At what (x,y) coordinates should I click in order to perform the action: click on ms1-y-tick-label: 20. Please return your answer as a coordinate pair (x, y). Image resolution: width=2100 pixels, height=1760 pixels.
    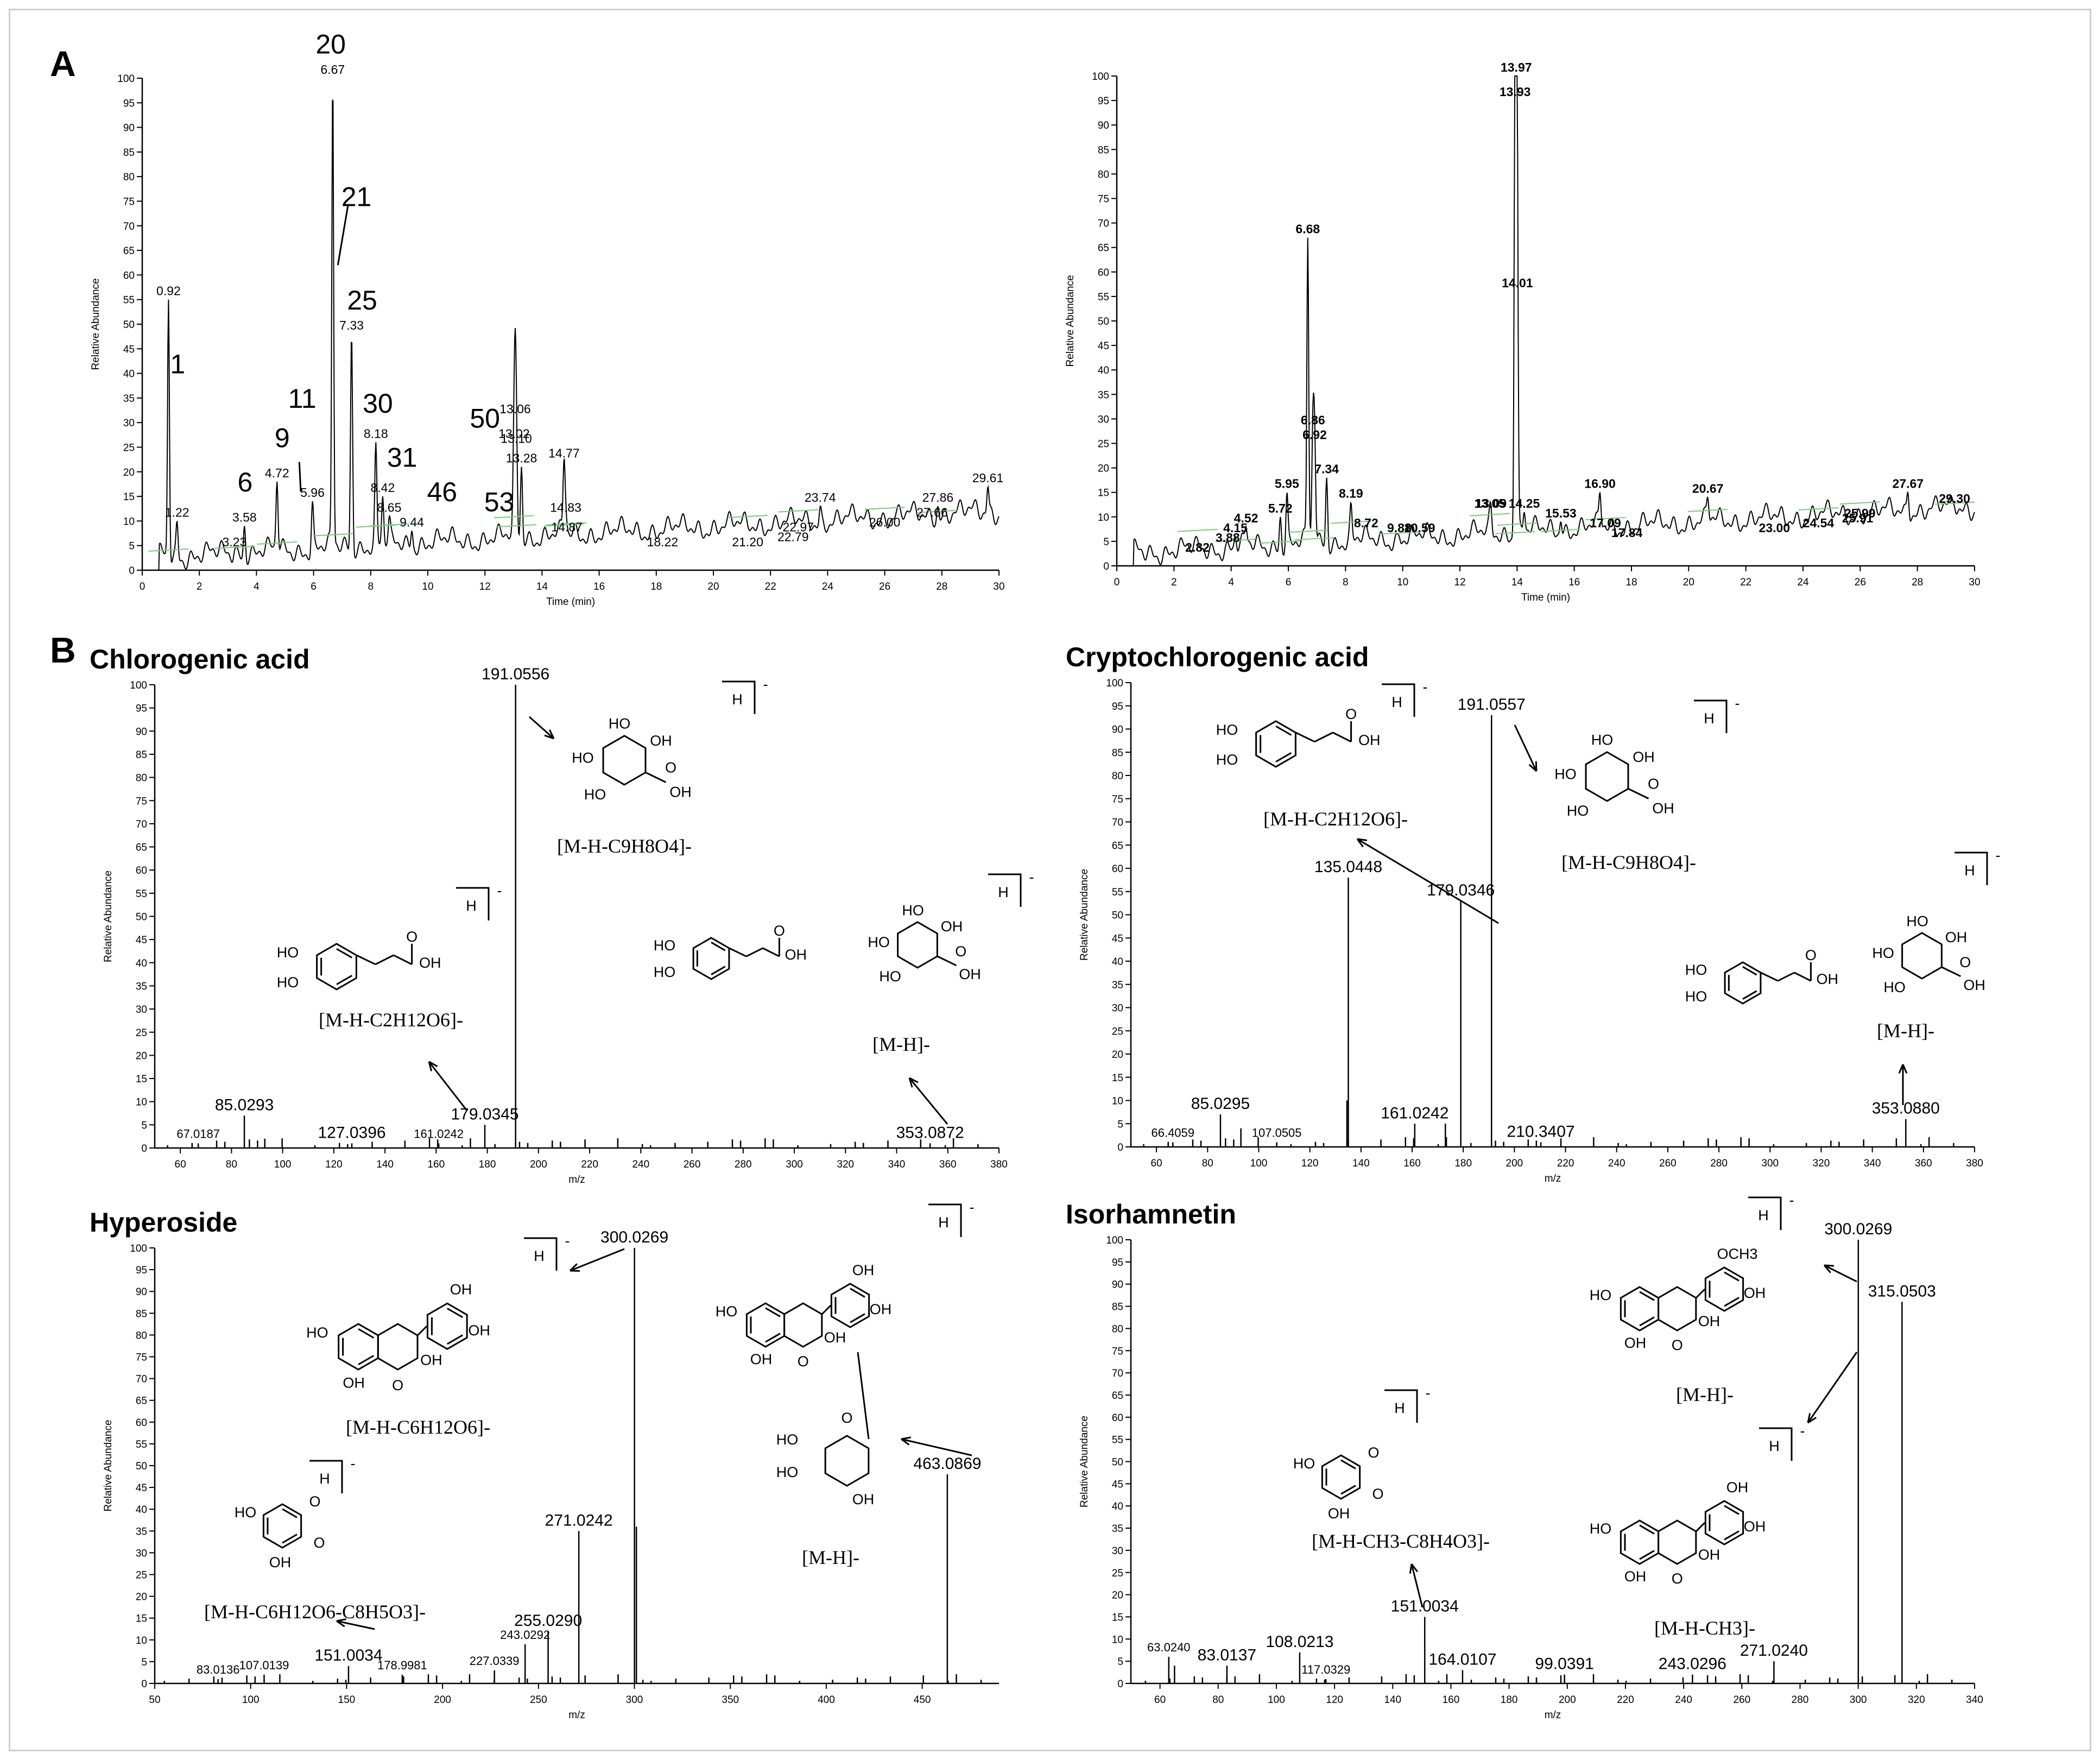
    Looking at the image, I should click on (141, 1056).